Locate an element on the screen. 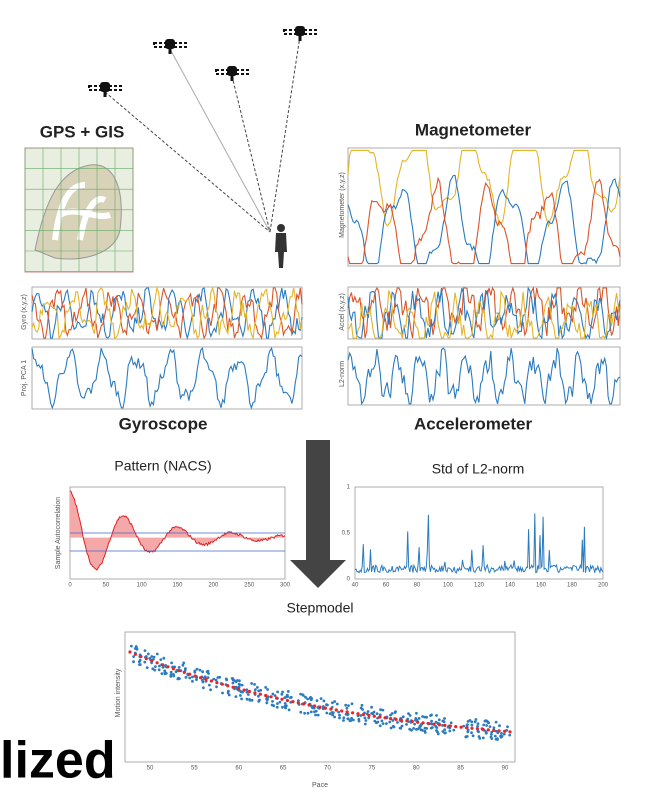  accelerometer-title: Accelerometer is located at coordinates (473, 423).